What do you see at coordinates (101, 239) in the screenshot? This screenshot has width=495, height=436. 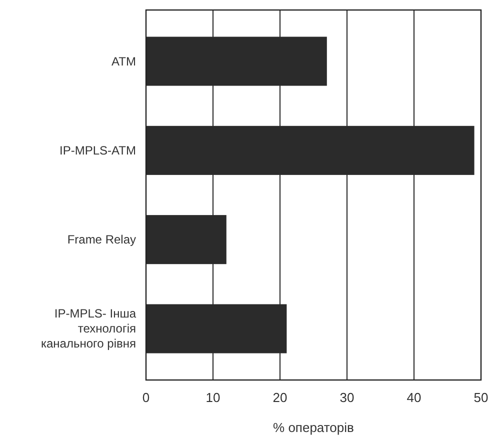 I see `y-tick-label: Frame Relay` at bounding box center [101, 239].